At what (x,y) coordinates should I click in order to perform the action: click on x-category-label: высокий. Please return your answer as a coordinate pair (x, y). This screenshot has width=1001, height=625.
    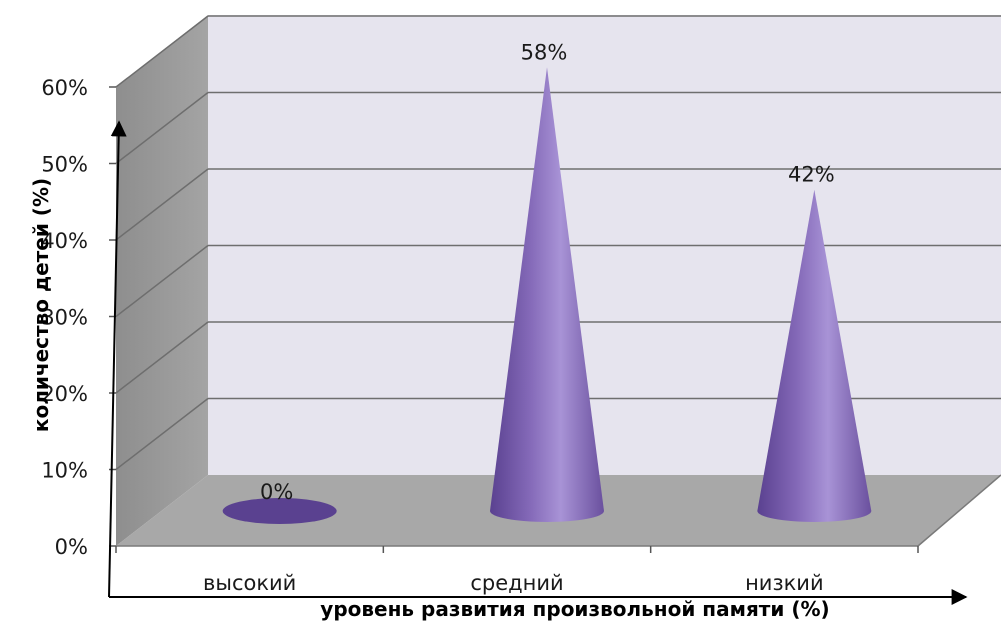
    Looking at the image, I should click on (249, 583).